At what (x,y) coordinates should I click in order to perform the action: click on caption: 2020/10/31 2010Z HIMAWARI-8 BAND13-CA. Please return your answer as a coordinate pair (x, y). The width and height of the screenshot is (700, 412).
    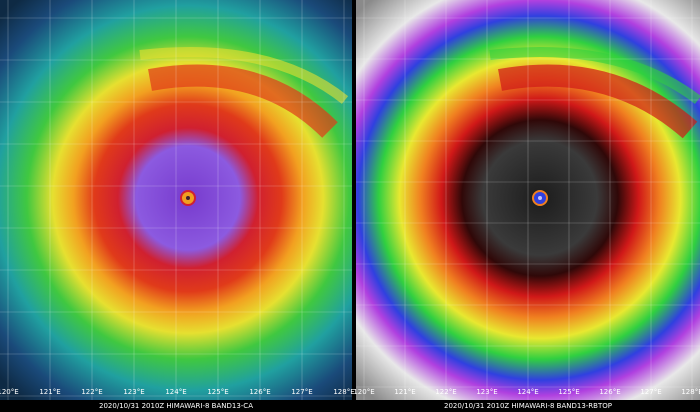
    Looking at the image, I should click on (176, 406).